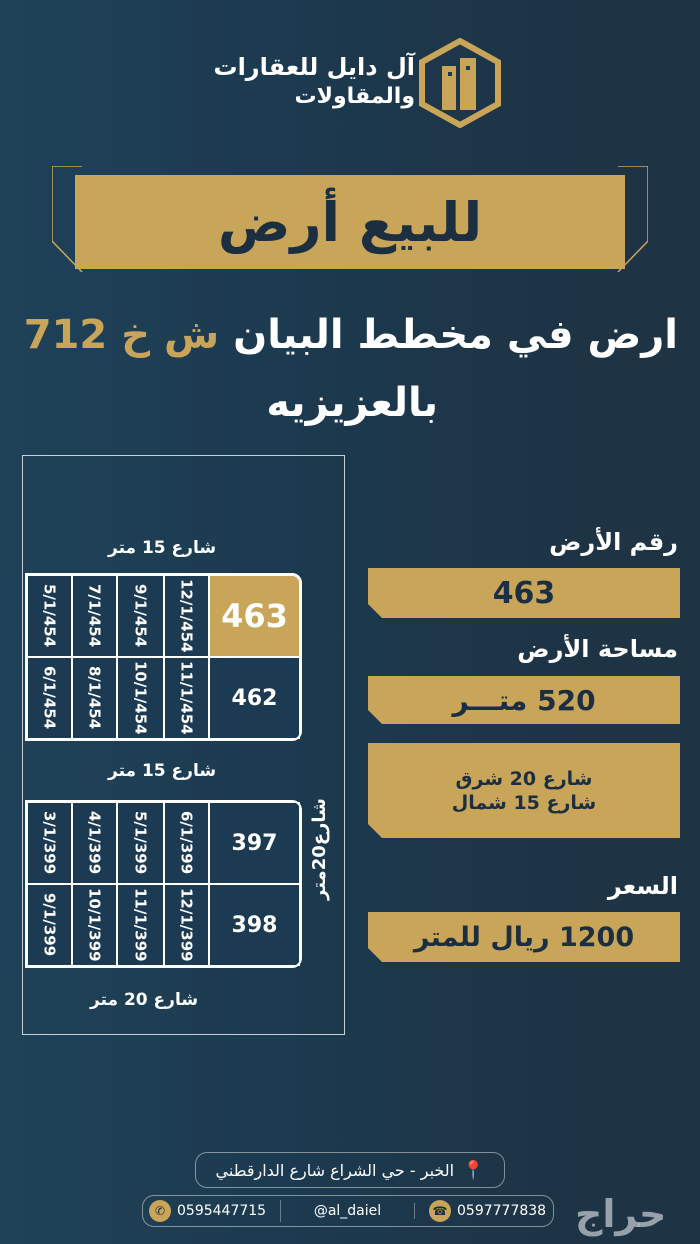 The height and width of the screenshot is (1244, 700). What do you see at coordinates (440, 1211) in the screenshot?
I see `phone-icon: ☎` at bounding box center [440, 1211].